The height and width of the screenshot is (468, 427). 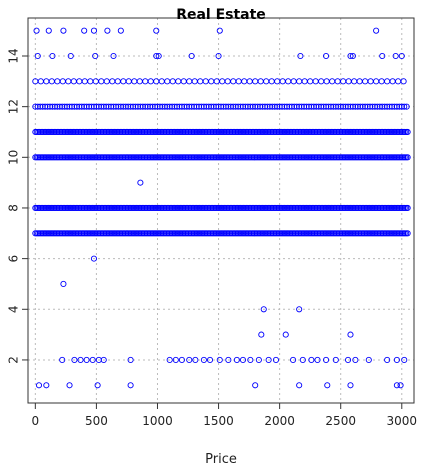 What do you see at coordinates (157, 421) in the screenshot?
I see `x-tick-label: 1000` at bounding box center [157, 421].